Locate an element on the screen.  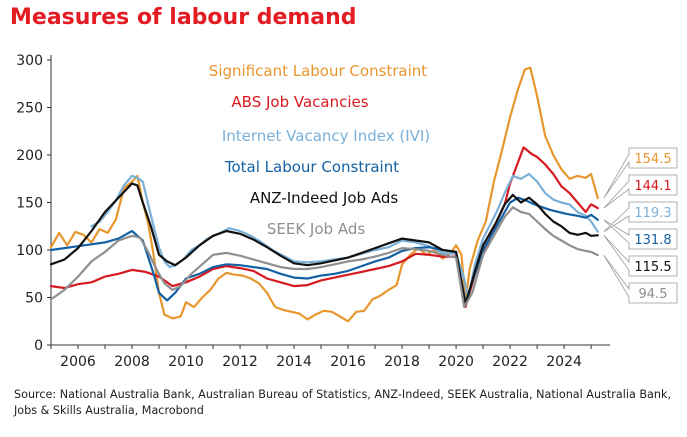
y-tick-label: 100 is located at coordinates (29, 251).